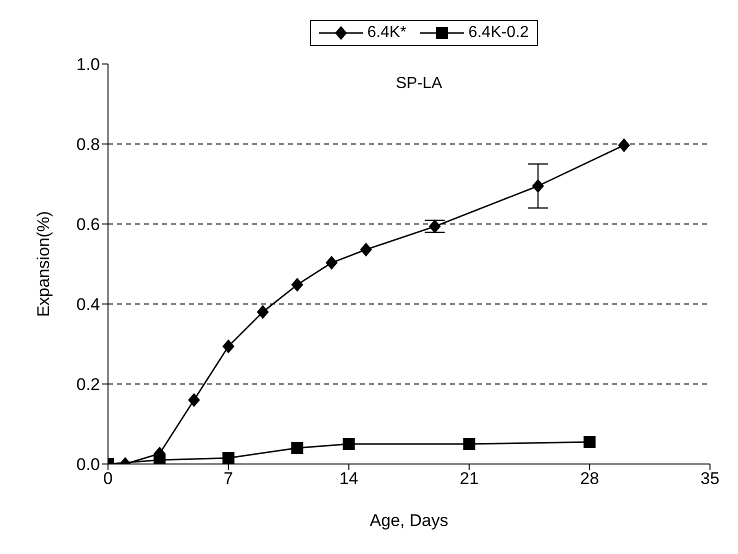  I want to click on annotation: SP-LA, so click(419, 84).